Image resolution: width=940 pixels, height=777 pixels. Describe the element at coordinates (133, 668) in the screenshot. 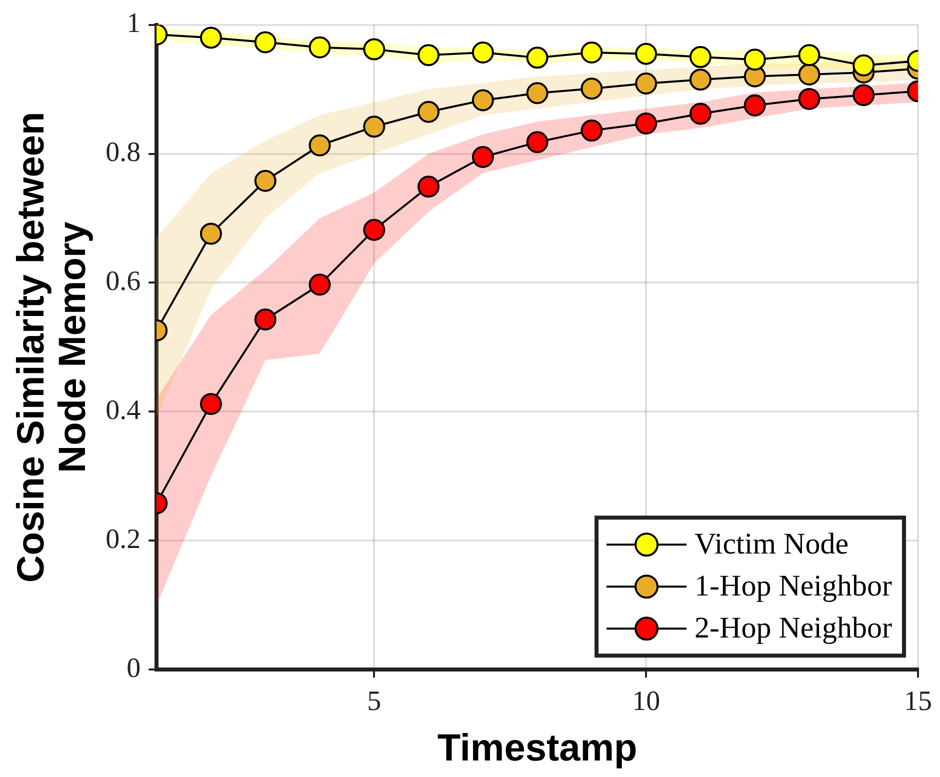

I see `y-tick-label: 0` at that location.